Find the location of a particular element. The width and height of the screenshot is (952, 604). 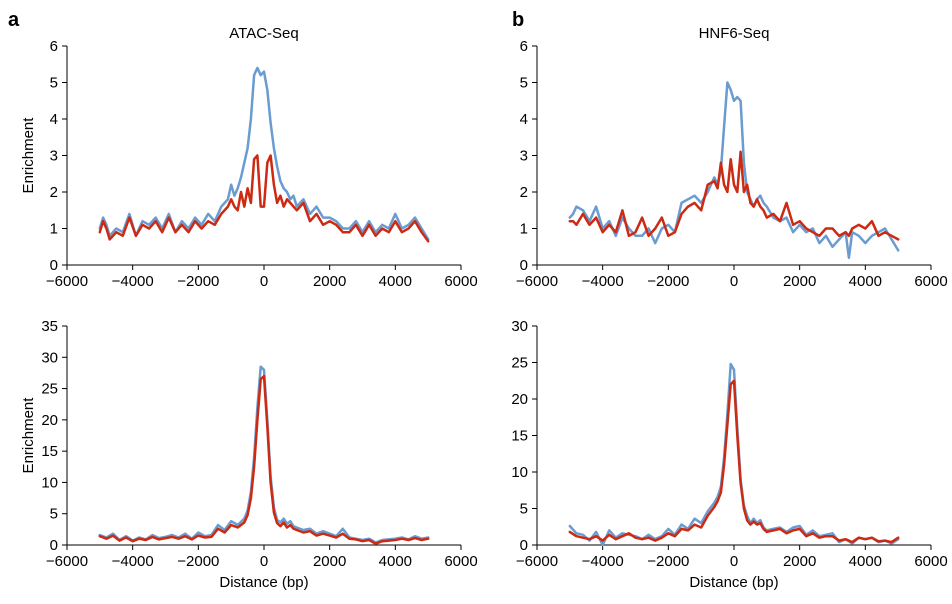

y-tick-label: 35 is located at coordinates (49, 326).